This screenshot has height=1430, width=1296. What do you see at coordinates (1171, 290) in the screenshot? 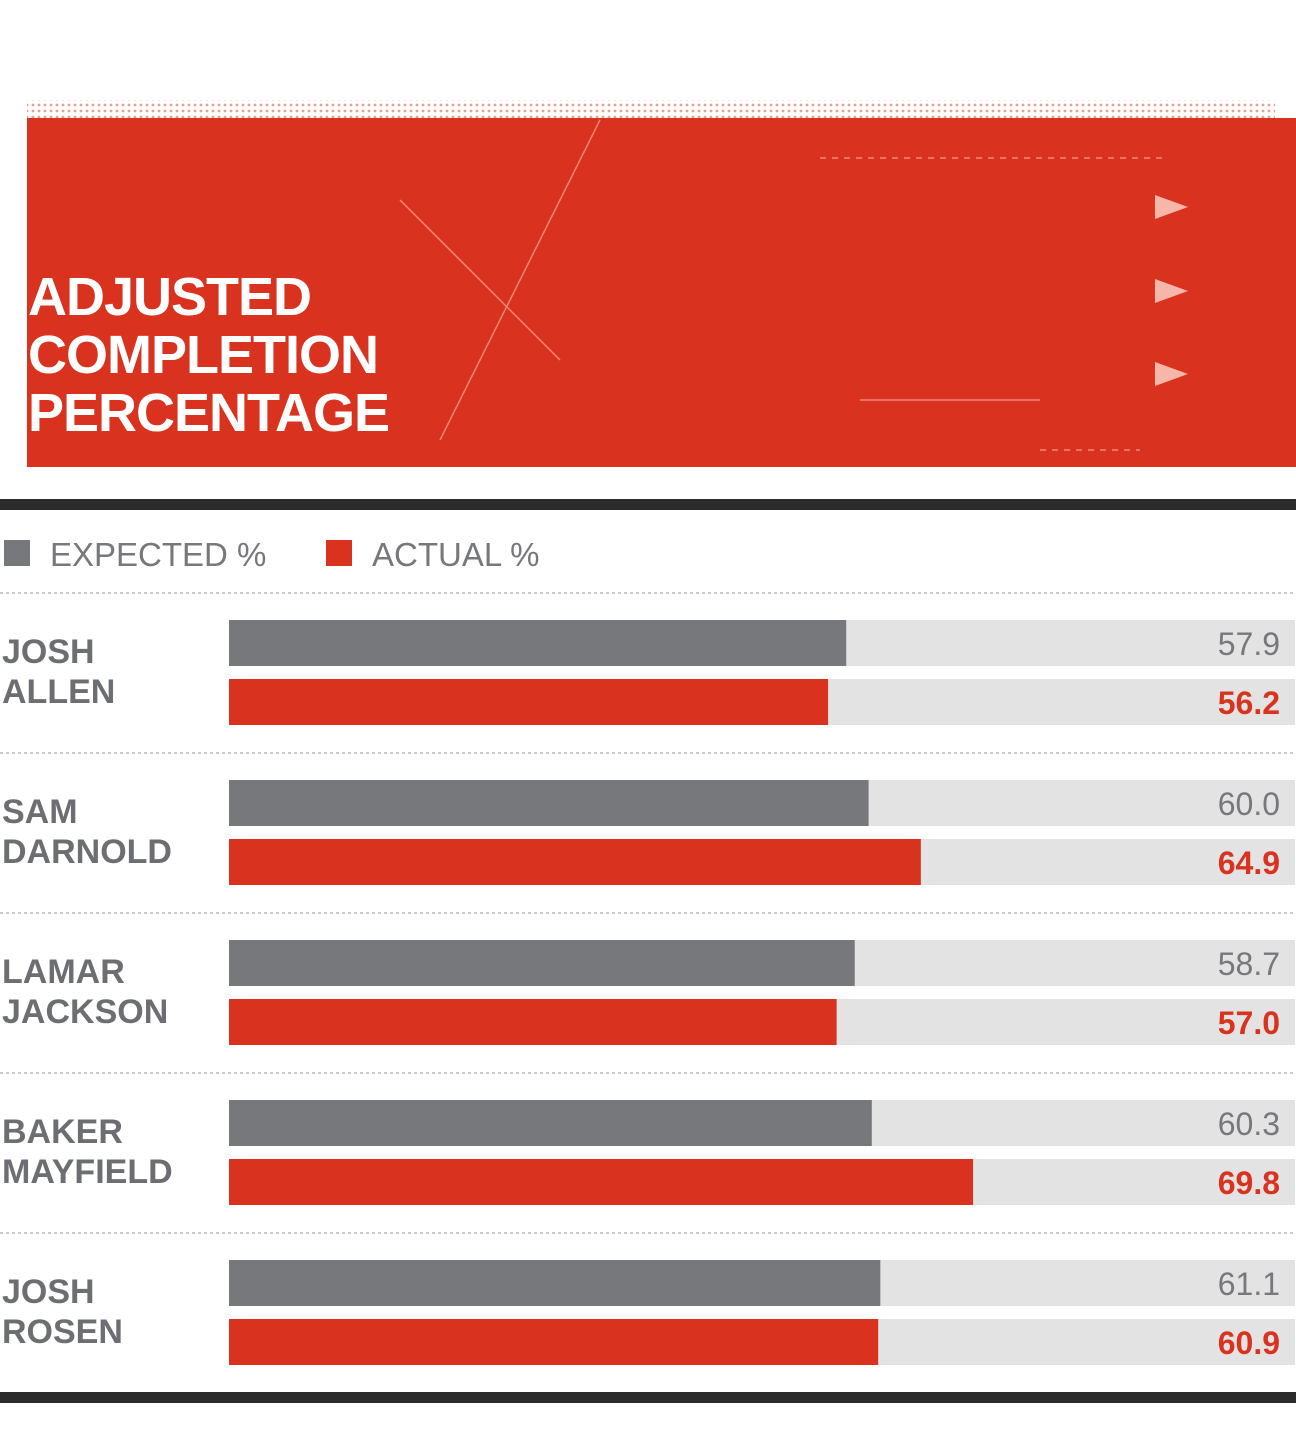
I see `banner-arrows` at bounding box center [1171, 290].